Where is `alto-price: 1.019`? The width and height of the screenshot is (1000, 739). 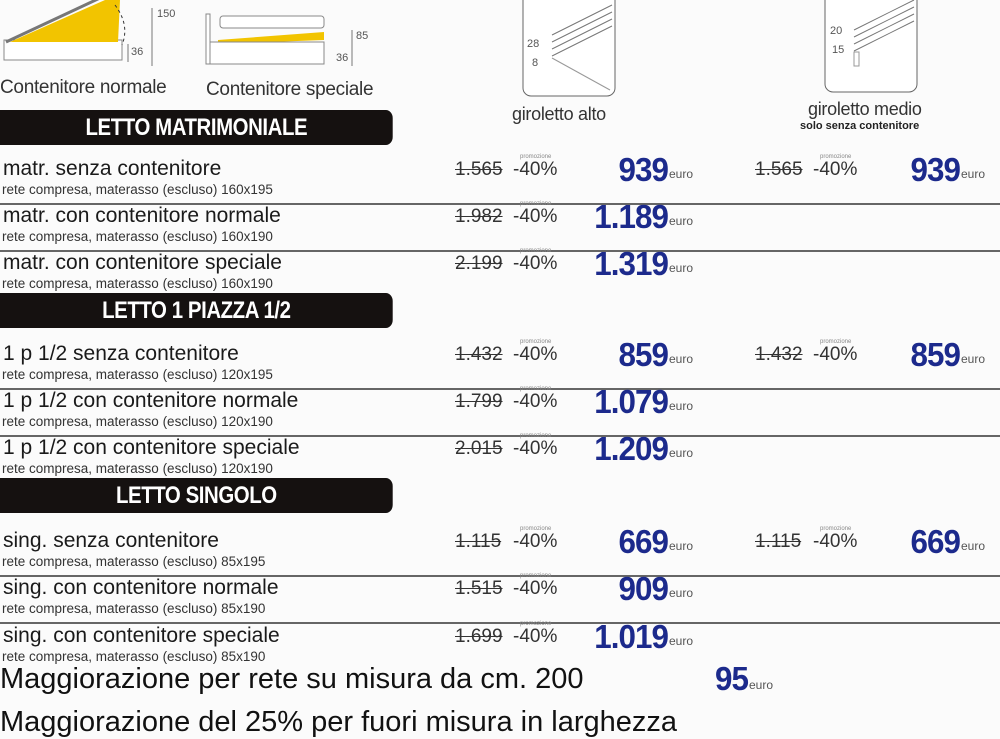 alto-price: 1.019 is located at coordinates (631, 636).